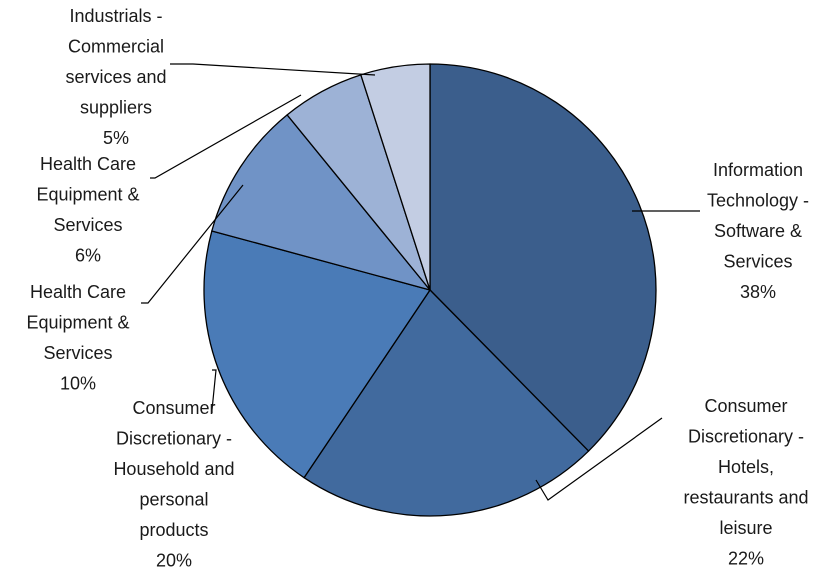 Image resolution: width=824 pixels, height=568 pixels. Describe the element at coordinates (758, 170) in the screenshot. I see `slice-name-line: Information` at that location.